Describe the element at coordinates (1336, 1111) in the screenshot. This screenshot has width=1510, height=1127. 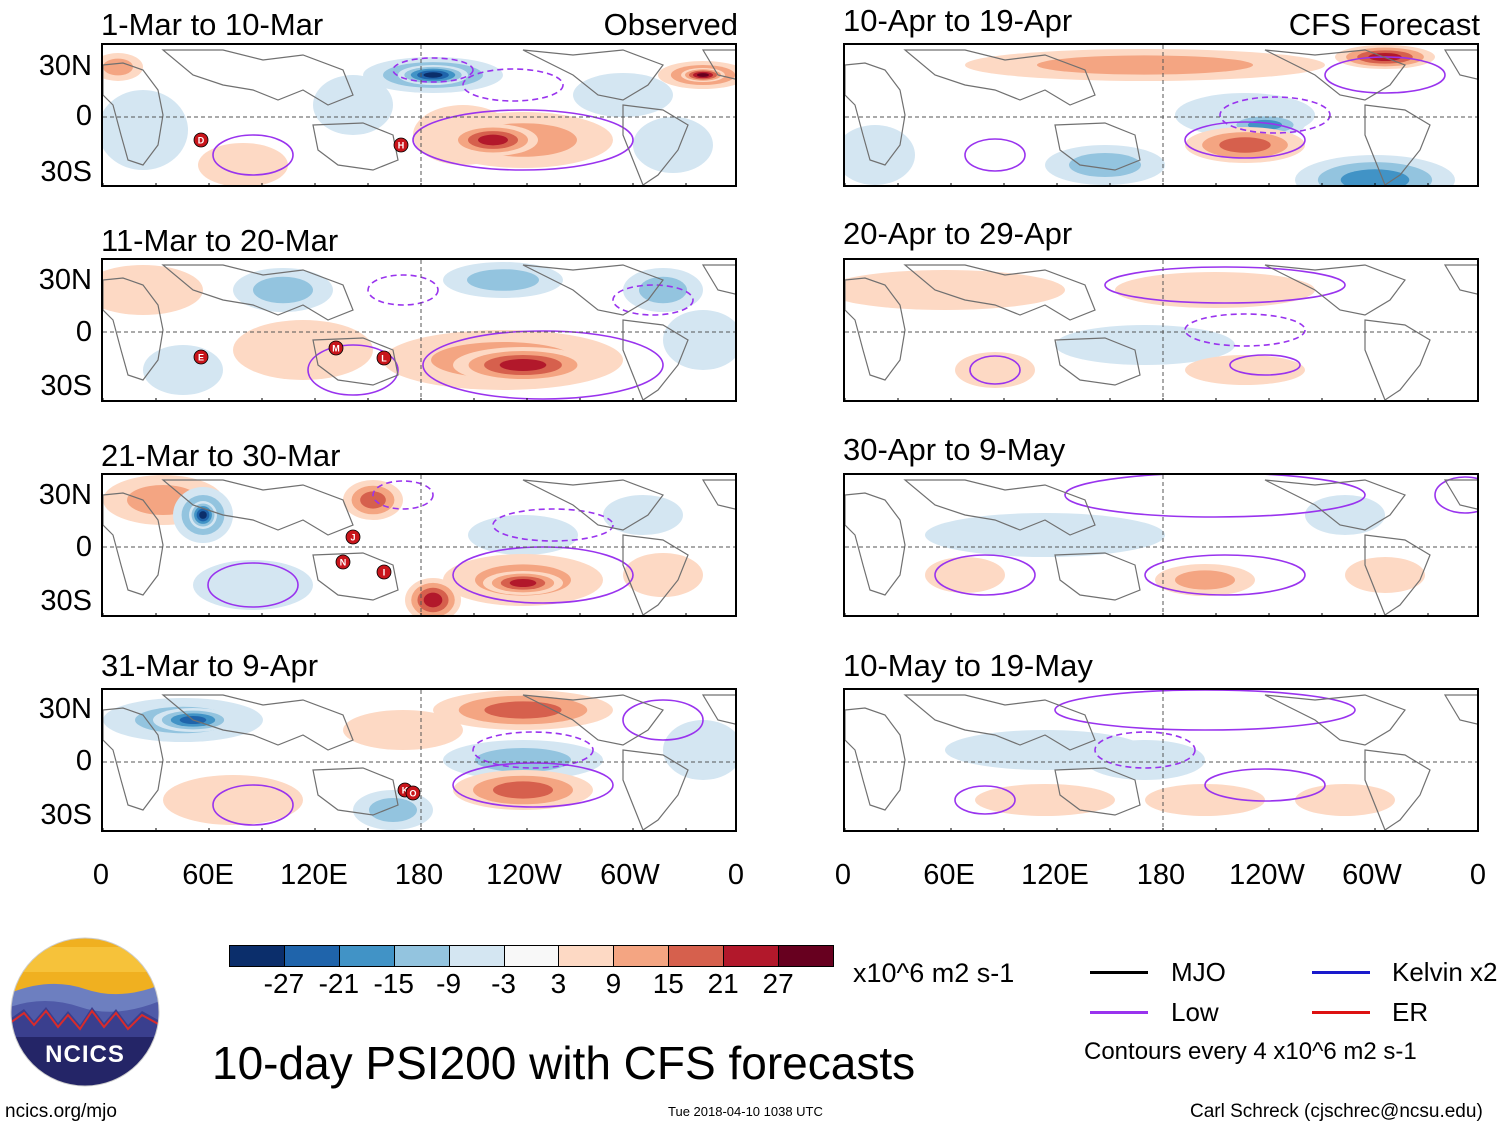
I see `footer-author: Carl Schreck (cjschrec@ncsu.edu)` at that location.